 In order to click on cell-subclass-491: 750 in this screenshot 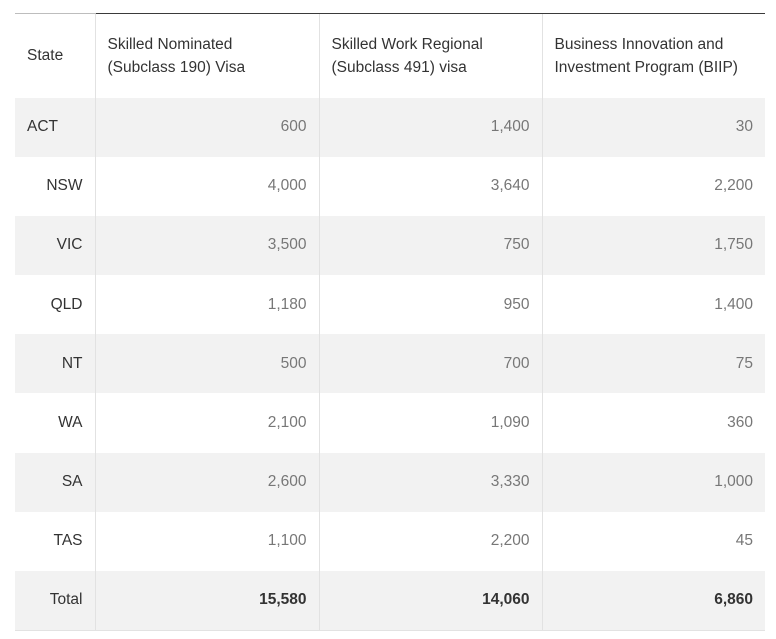, I will do `click(430, 245)`.